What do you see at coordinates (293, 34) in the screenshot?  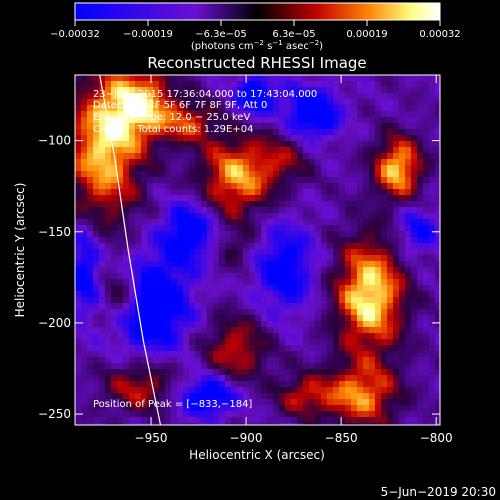 I see `colorbar-tick-label: 6.3e−05` at bounding box center [293, 34].